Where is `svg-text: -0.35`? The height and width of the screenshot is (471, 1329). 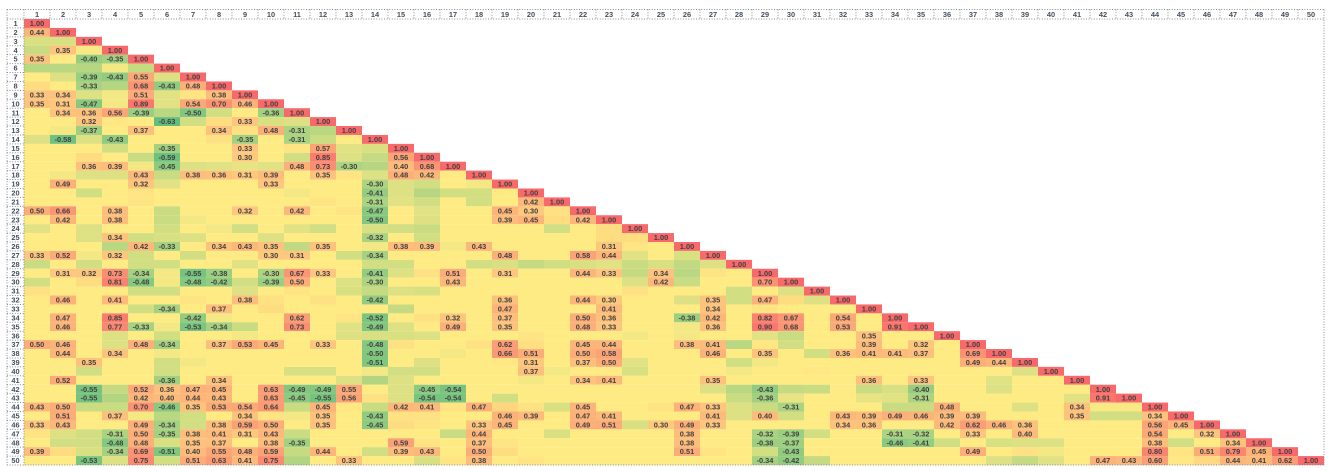
svg-text: -0.35 is located at coordinates (245, 139).